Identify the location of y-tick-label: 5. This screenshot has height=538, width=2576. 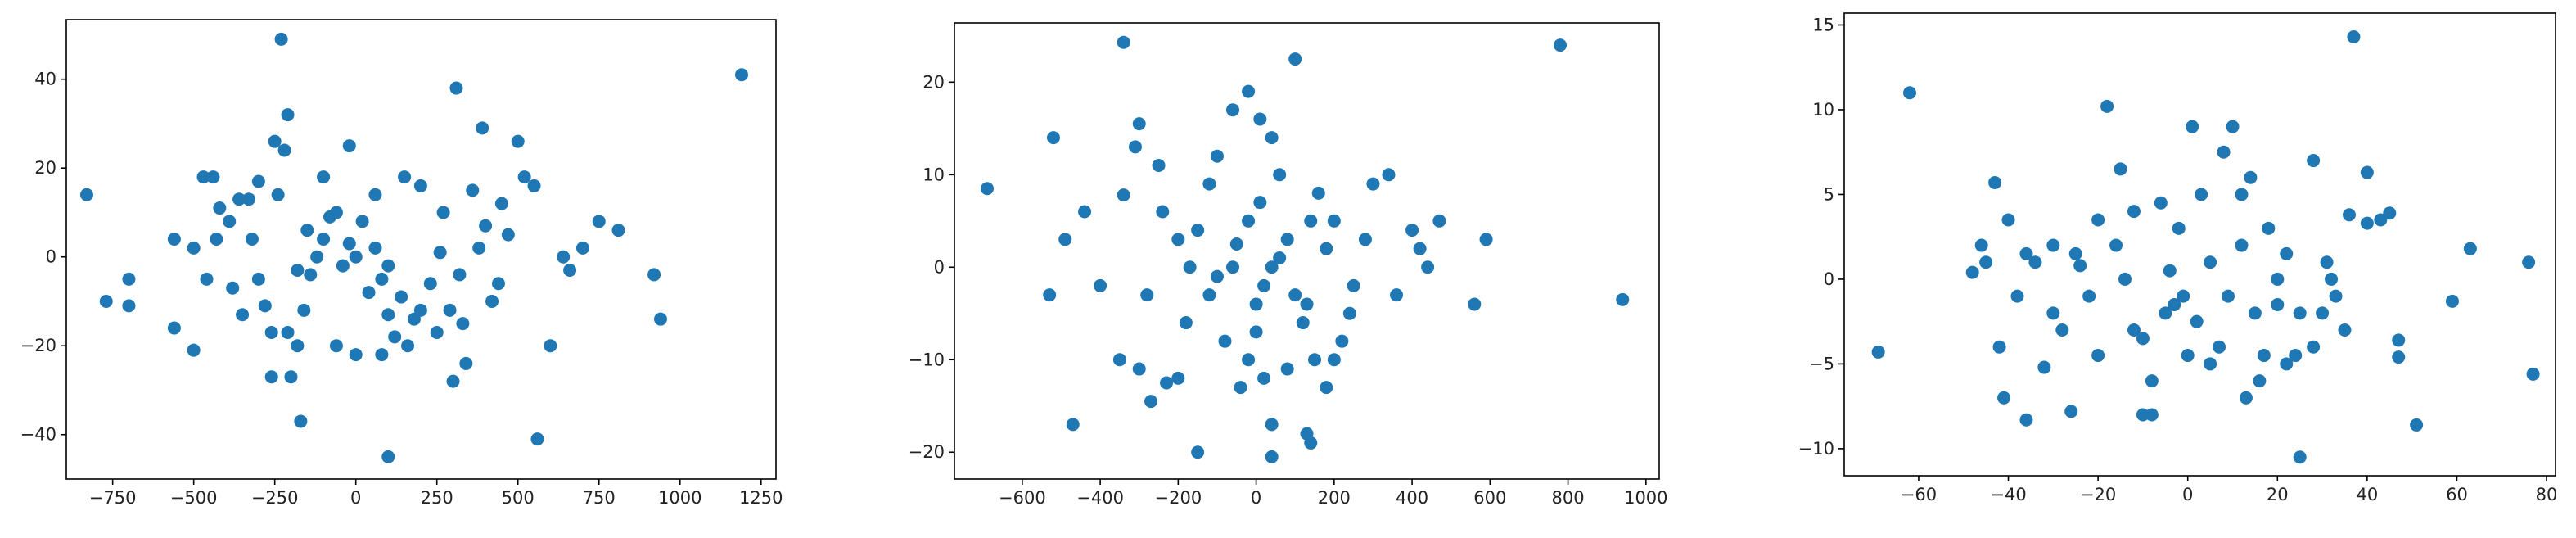
(1829, 194).